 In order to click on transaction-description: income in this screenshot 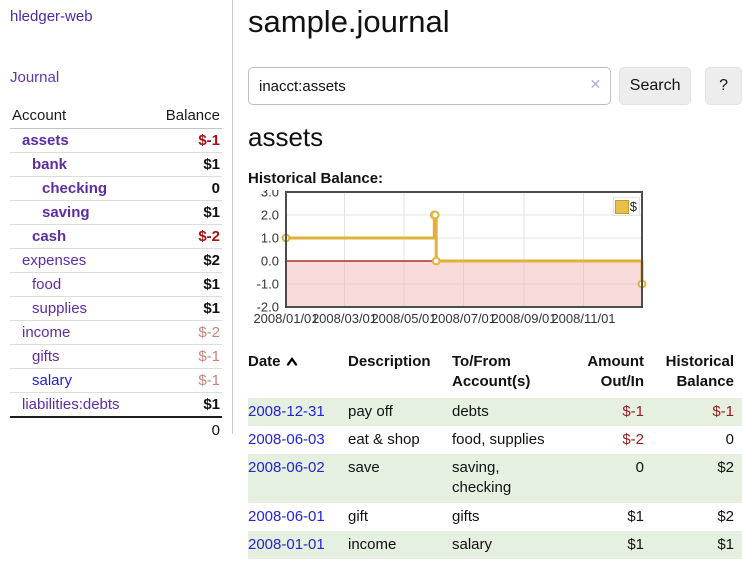, I will do `click(372, 544)`.